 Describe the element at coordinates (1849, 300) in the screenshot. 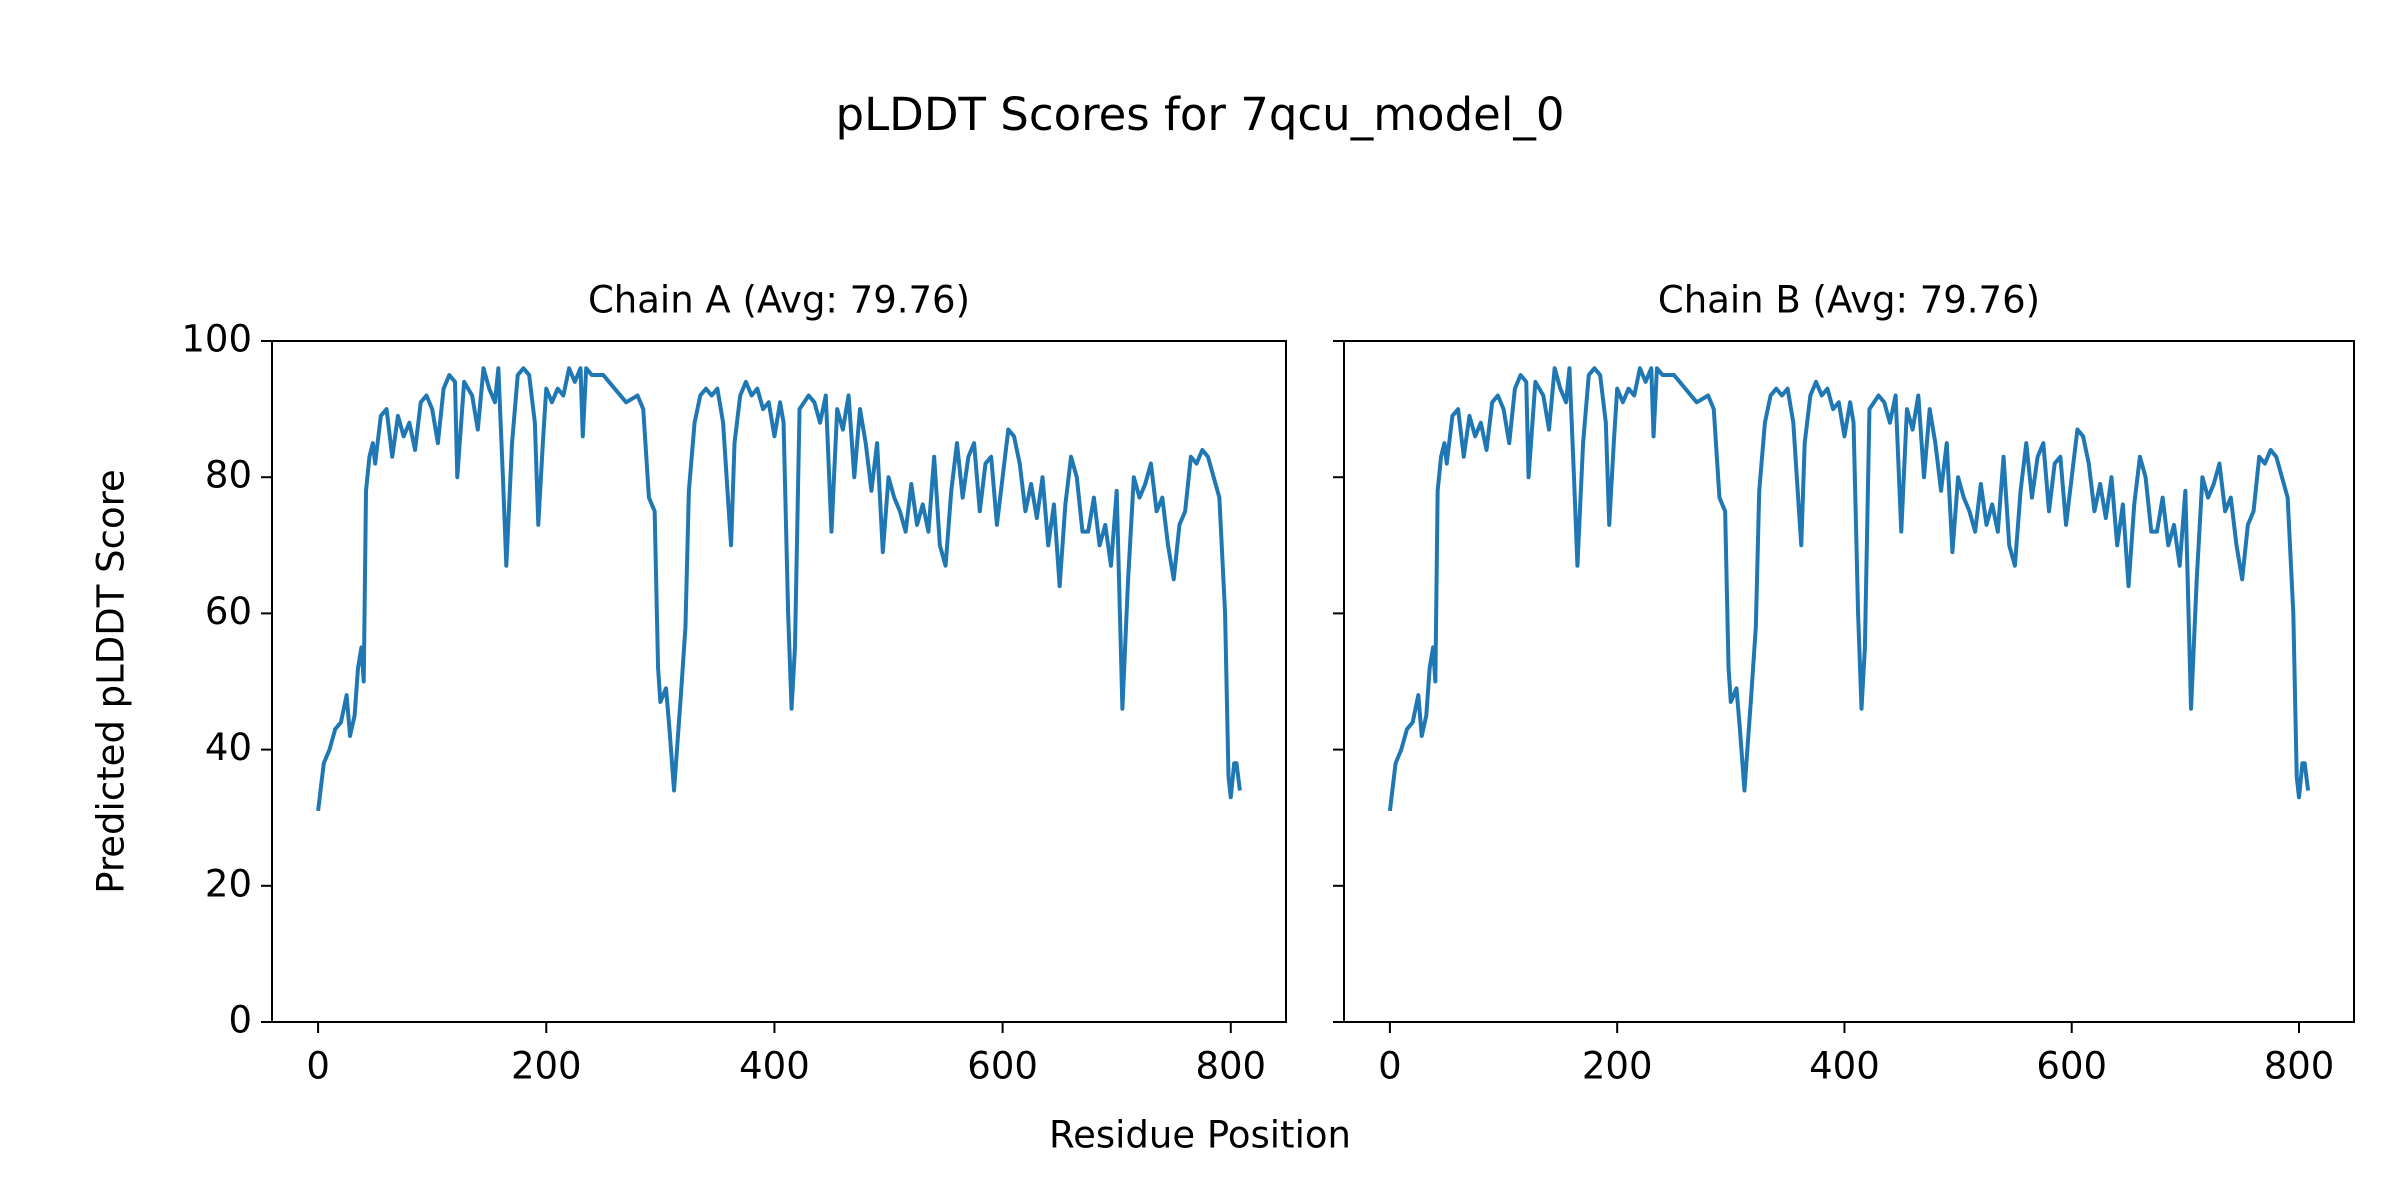

I see `subplot-title: Chain B (Avg: 79.76)` at that location.